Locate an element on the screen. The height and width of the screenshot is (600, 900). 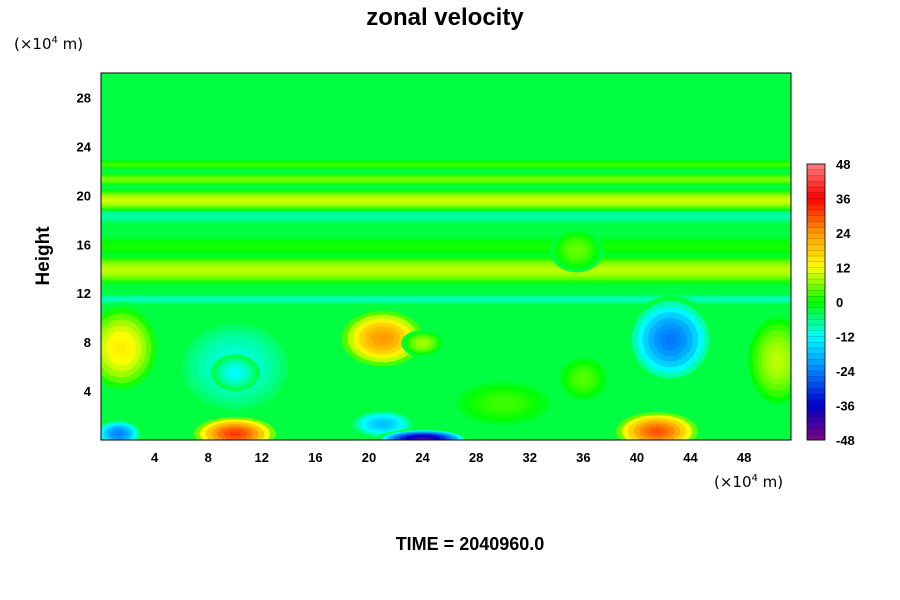
x-axis-units-prefix: (×10 is located at coordinates (733, 482).